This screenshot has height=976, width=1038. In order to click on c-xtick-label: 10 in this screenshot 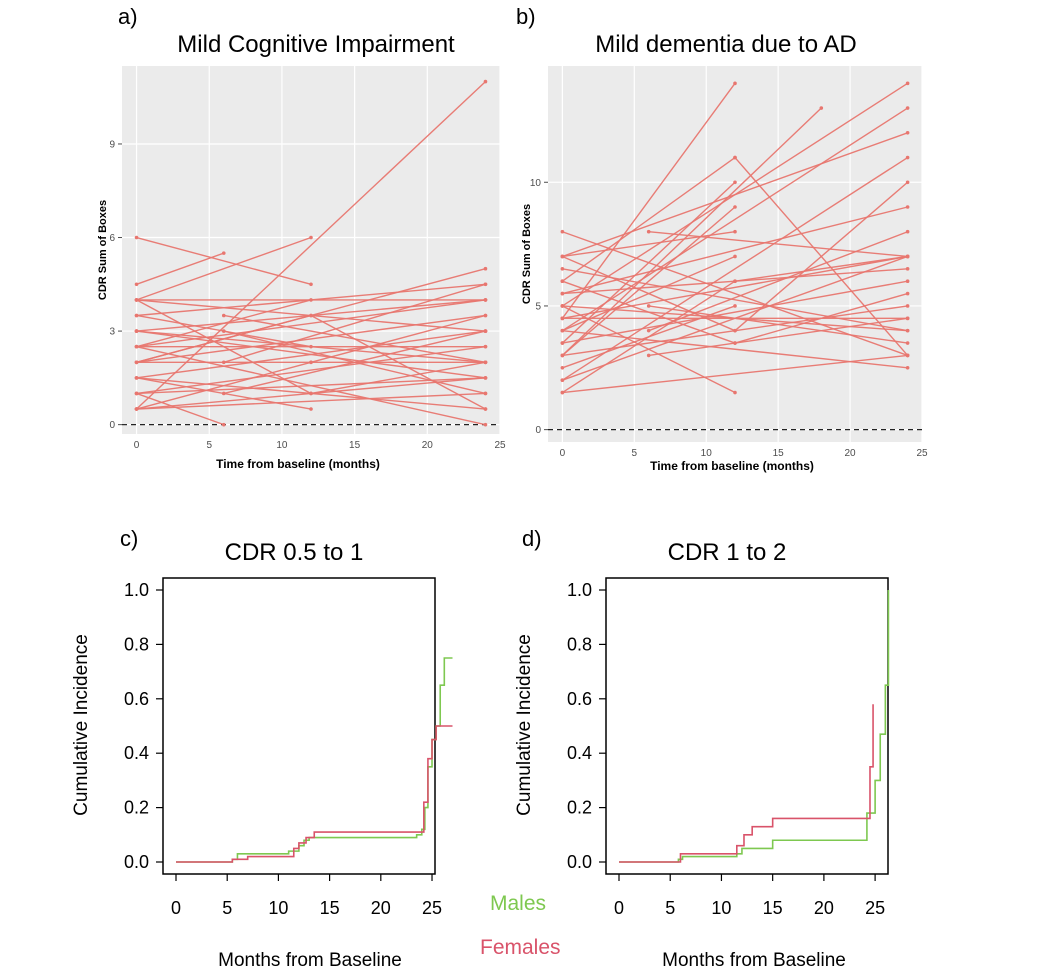, I will do `click(278, 908)`.